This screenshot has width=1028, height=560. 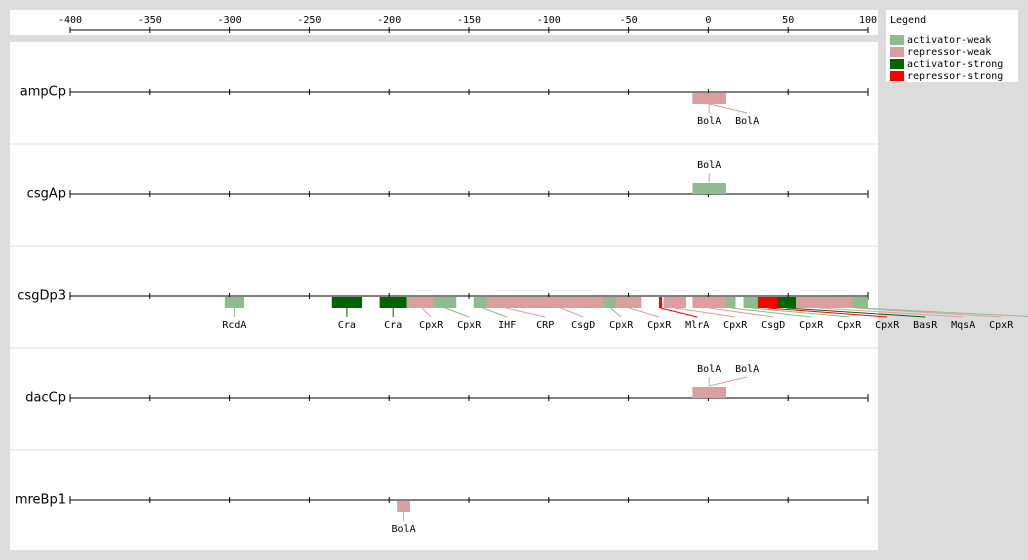 I want to click on legend-label: repressor-strong, so click(x=955, y=76).